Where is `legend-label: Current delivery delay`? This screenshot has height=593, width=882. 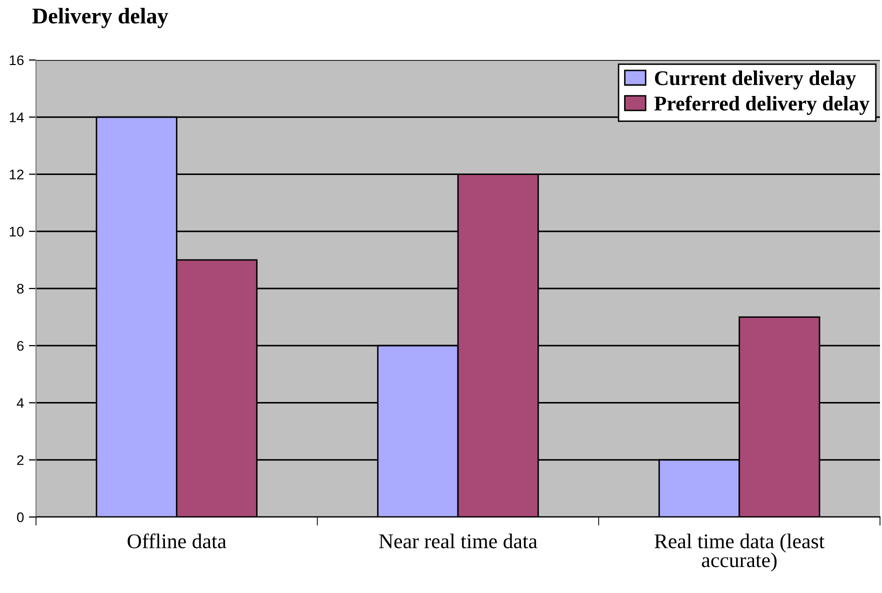 legend-label: Current delivery delay is located at coordinates (755, 80).